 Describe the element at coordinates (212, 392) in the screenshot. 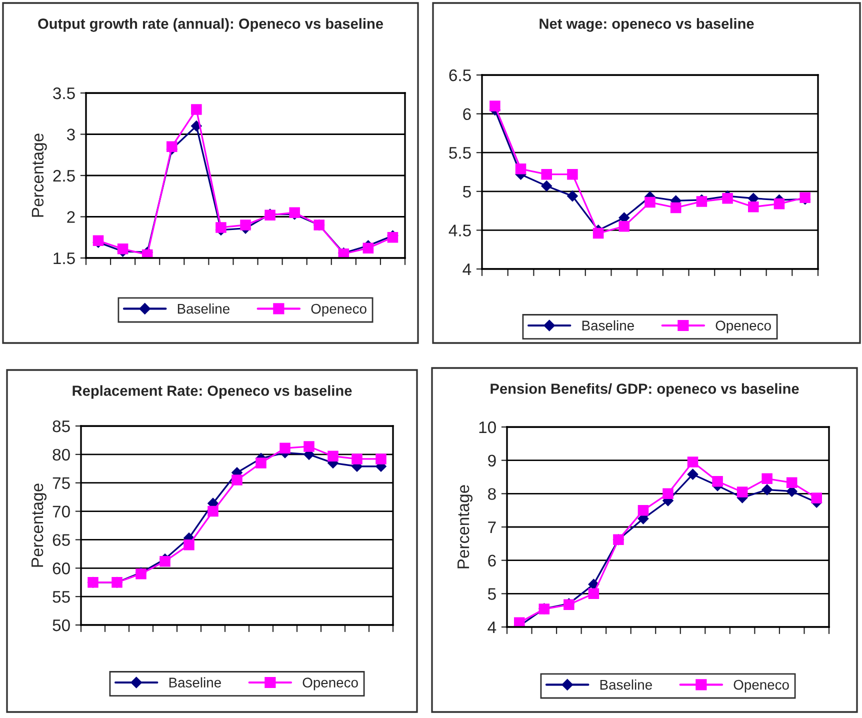

I see `chart-title: Replacement Rate: Openeco vs baseline` at that location.